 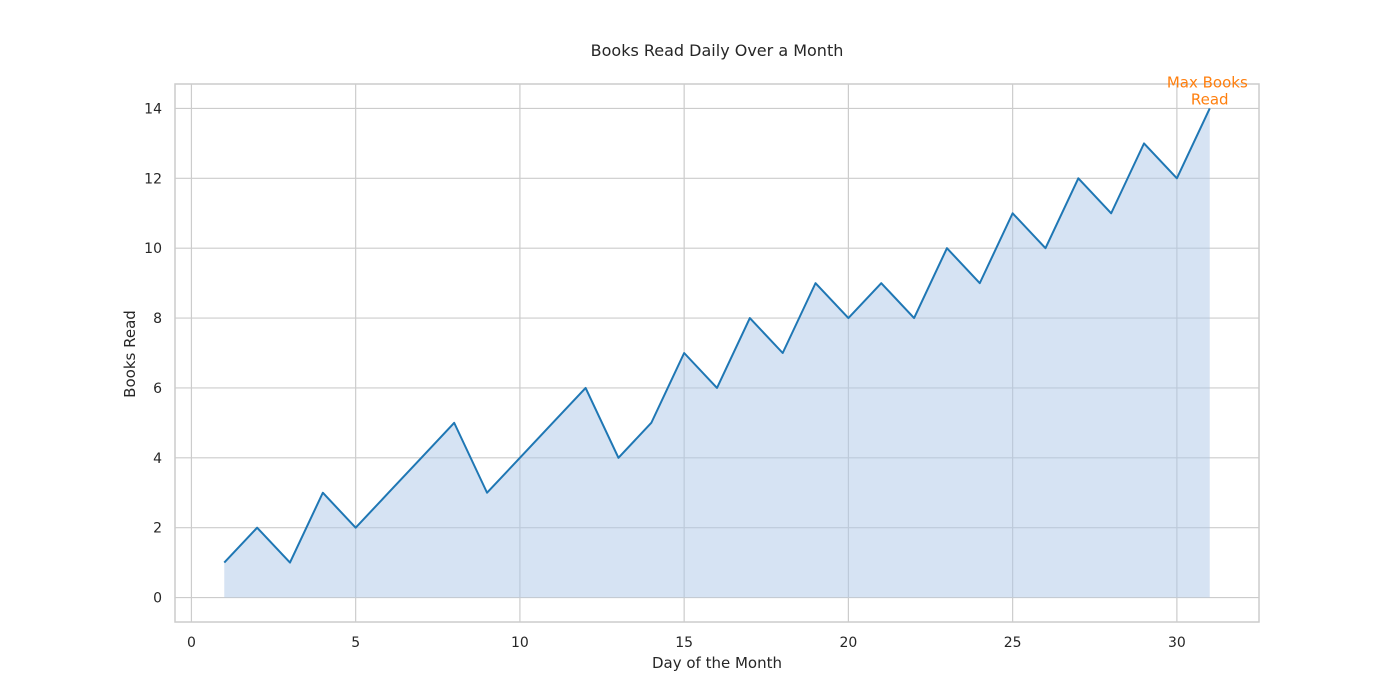 What do you see at coordinates (520, 643) in the screenshot?
I see `x-tick-label: 10` at bounding box center [520, 643].